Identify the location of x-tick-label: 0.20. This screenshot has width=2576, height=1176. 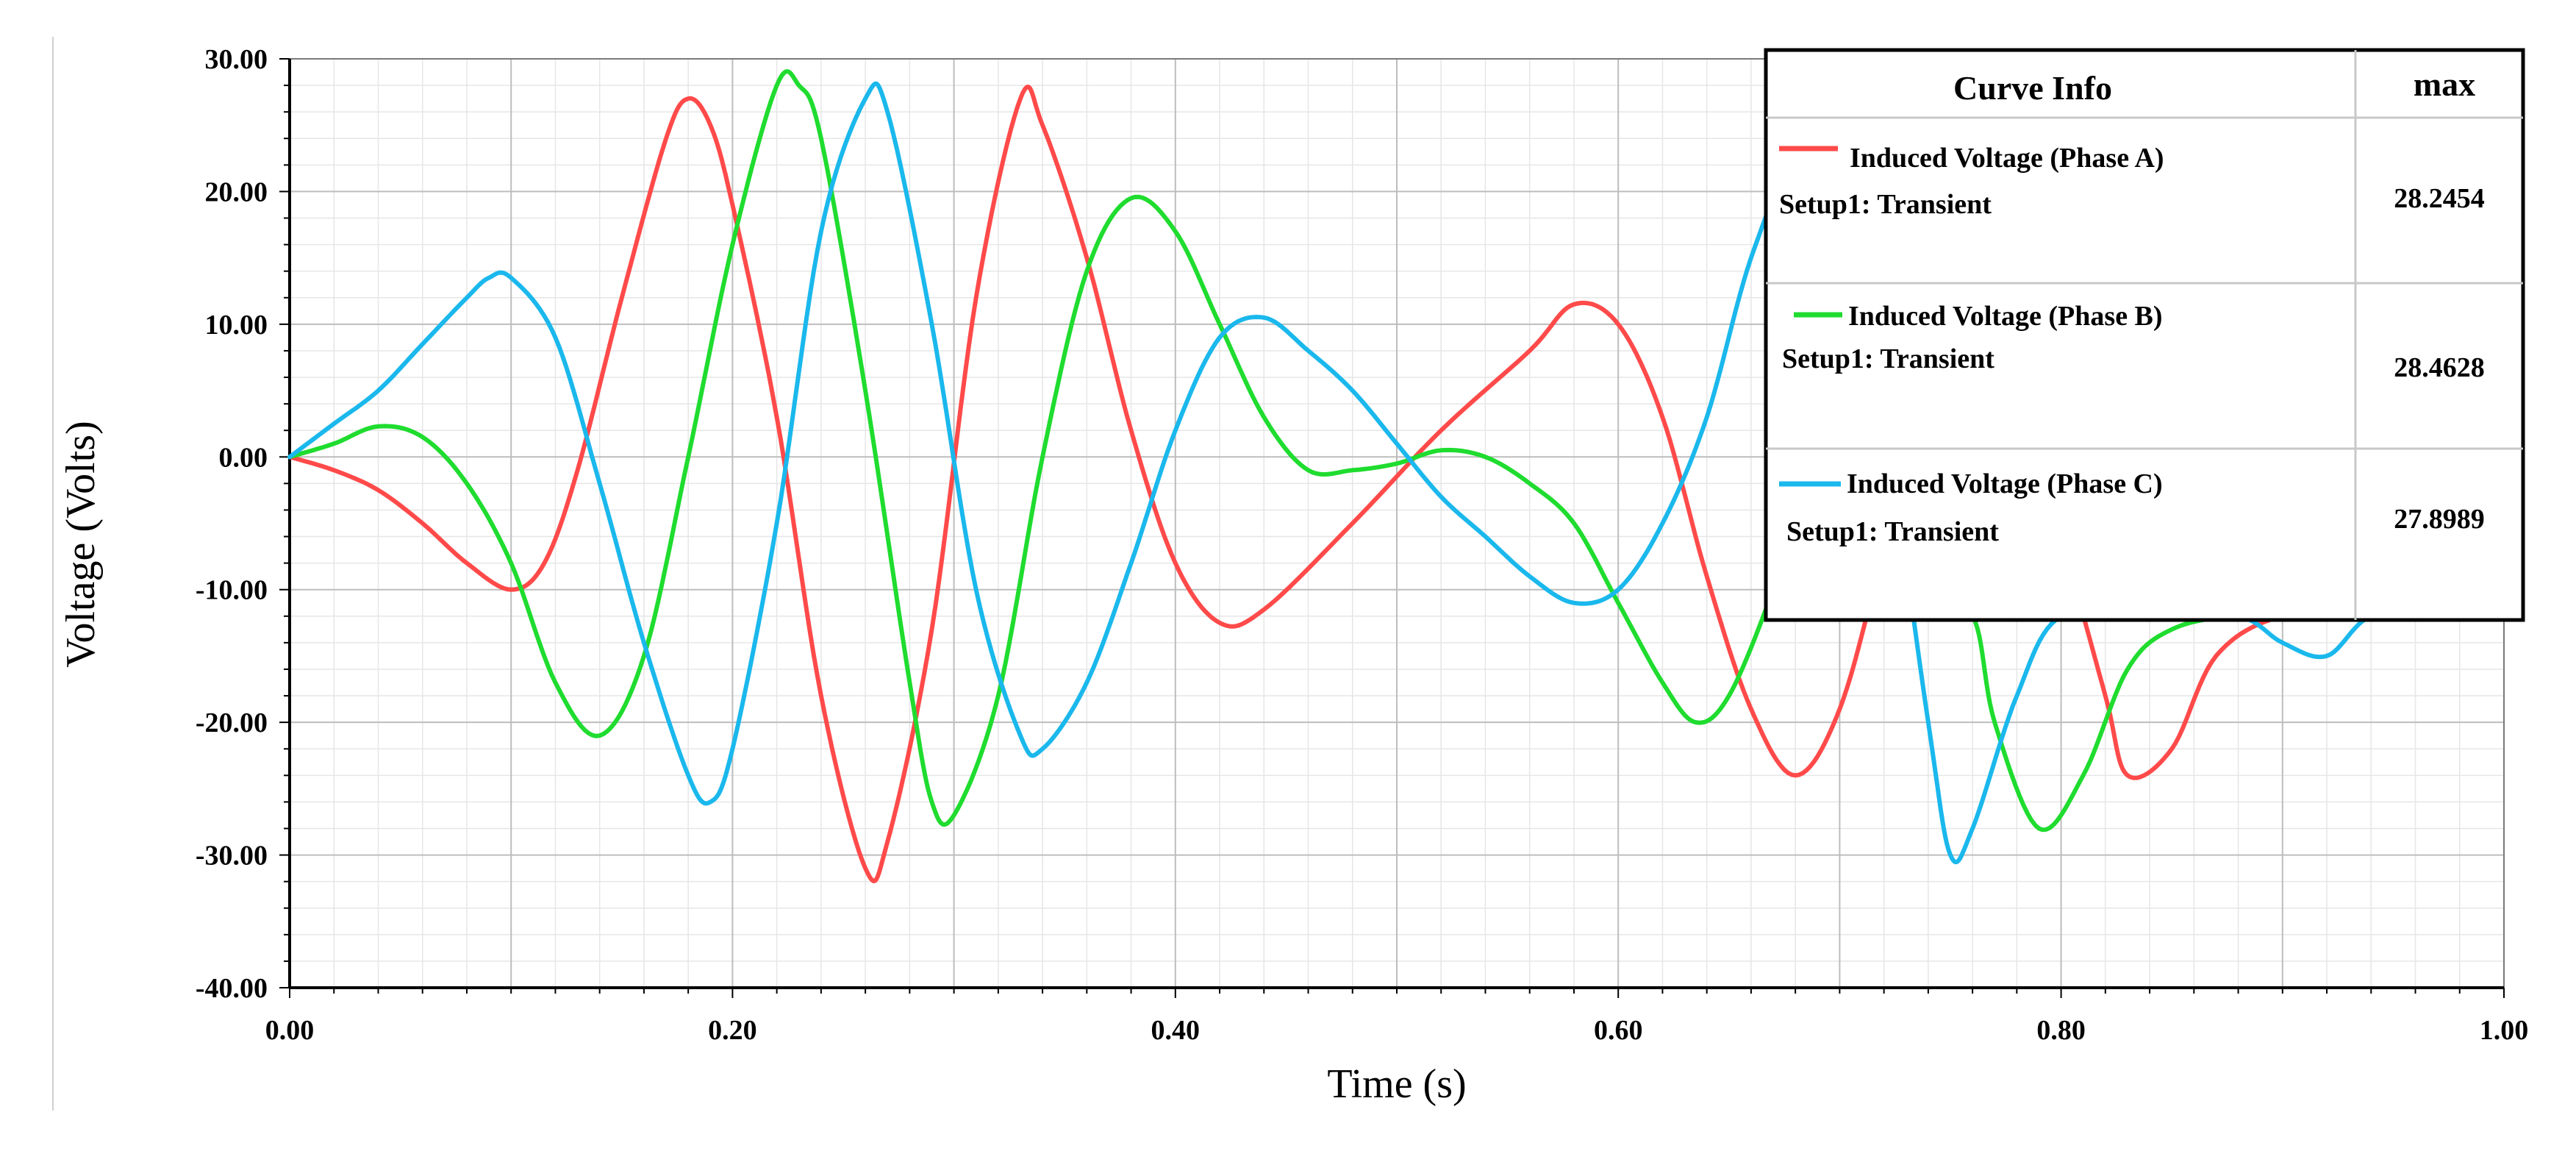
(732, 1030).